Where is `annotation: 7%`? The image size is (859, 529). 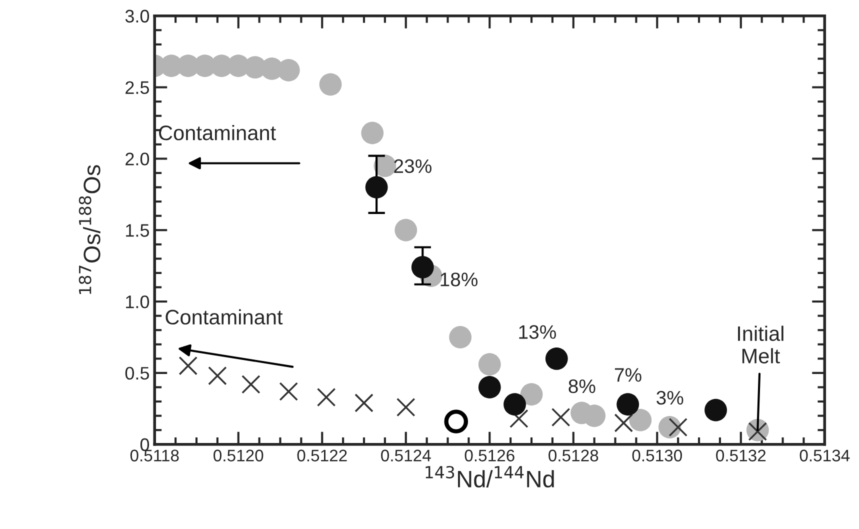
annotation: 7% is located at coordinates (628, 375).